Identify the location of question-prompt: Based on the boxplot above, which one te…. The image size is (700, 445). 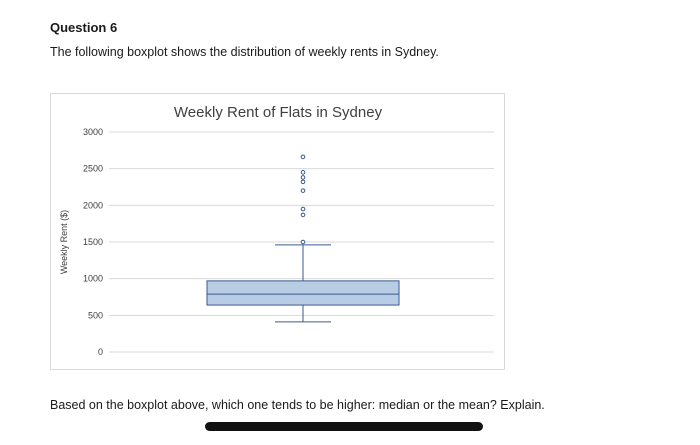
(297, 405).